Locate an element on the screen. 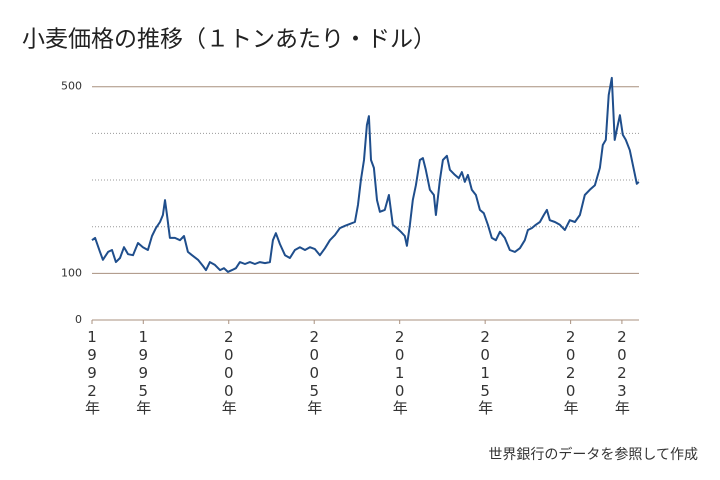 The image size is (720, 480). x-tick-label: 2023年 is located at coordinates (622, 371).